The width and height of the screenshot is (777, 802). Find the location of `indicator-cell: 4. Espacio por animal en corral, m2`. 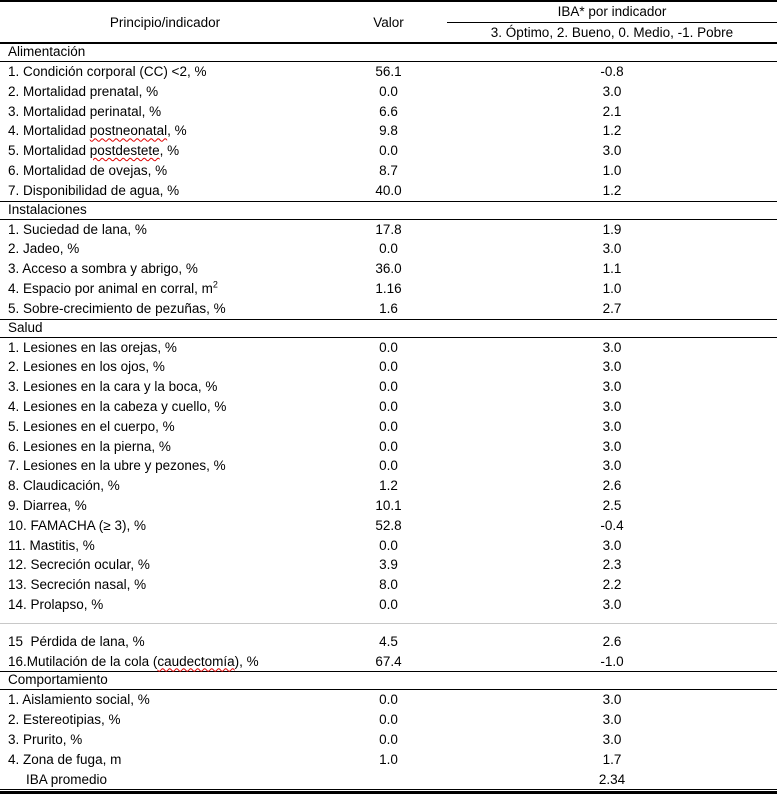

indicator-cell: 4. Espacio por animal en corral, m2 is located at coordinates (165, 289).